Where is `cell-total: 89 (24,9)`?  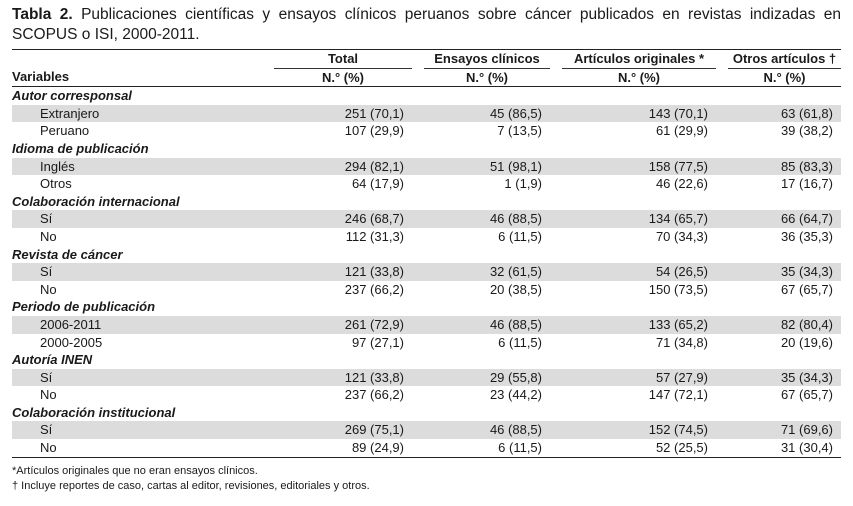 cell-total: 89 (24,9) is located at coordinates (343, 448).